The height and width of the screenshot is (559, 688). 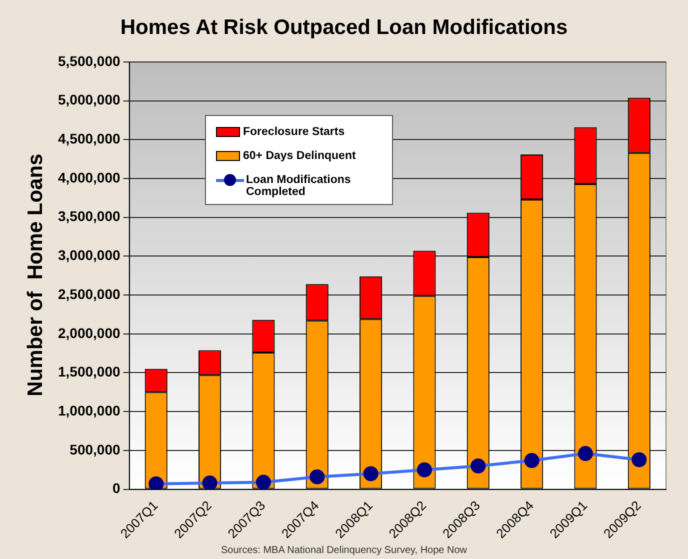 What do you see at coordinates (89, 138) in the screenshot?
I see `y-tick-label: 4,500,000` at bounding box center [89, 138].